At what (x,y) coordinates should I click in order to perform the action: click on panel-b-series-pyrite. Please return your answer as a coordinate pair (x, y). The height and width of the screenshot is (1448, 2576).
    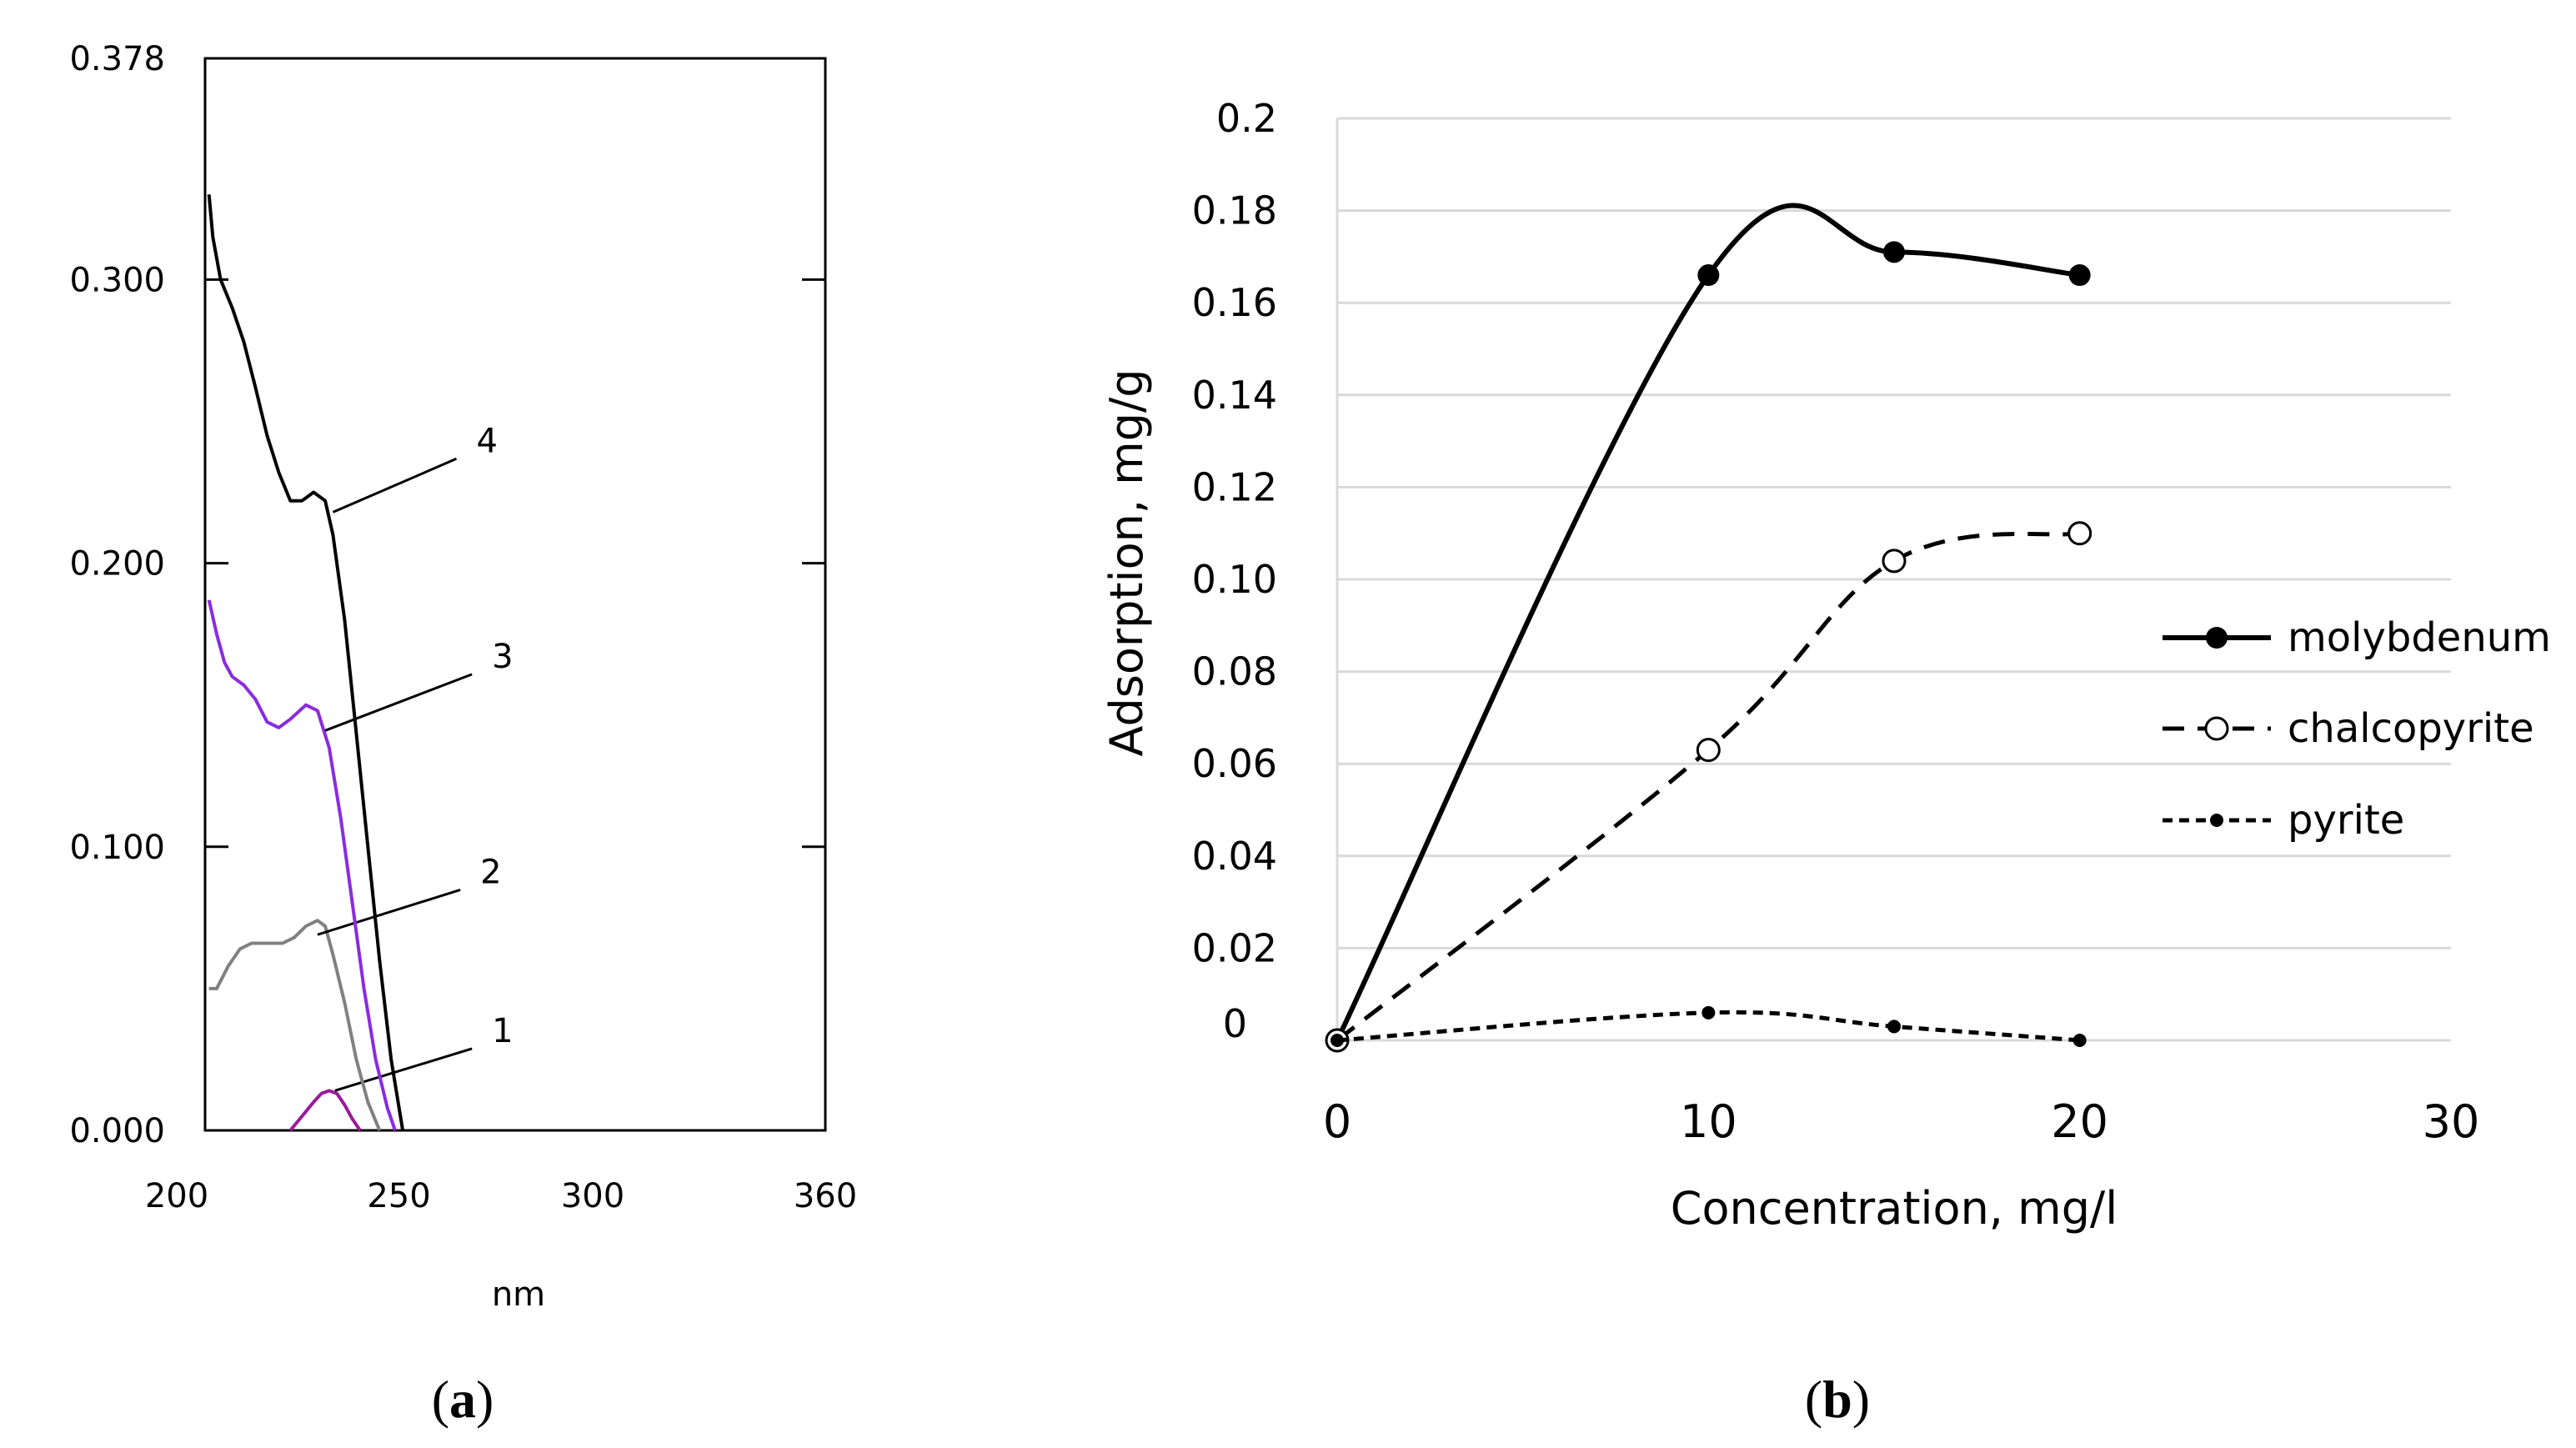
    Looking at the image, I should click on (1709, 1026).